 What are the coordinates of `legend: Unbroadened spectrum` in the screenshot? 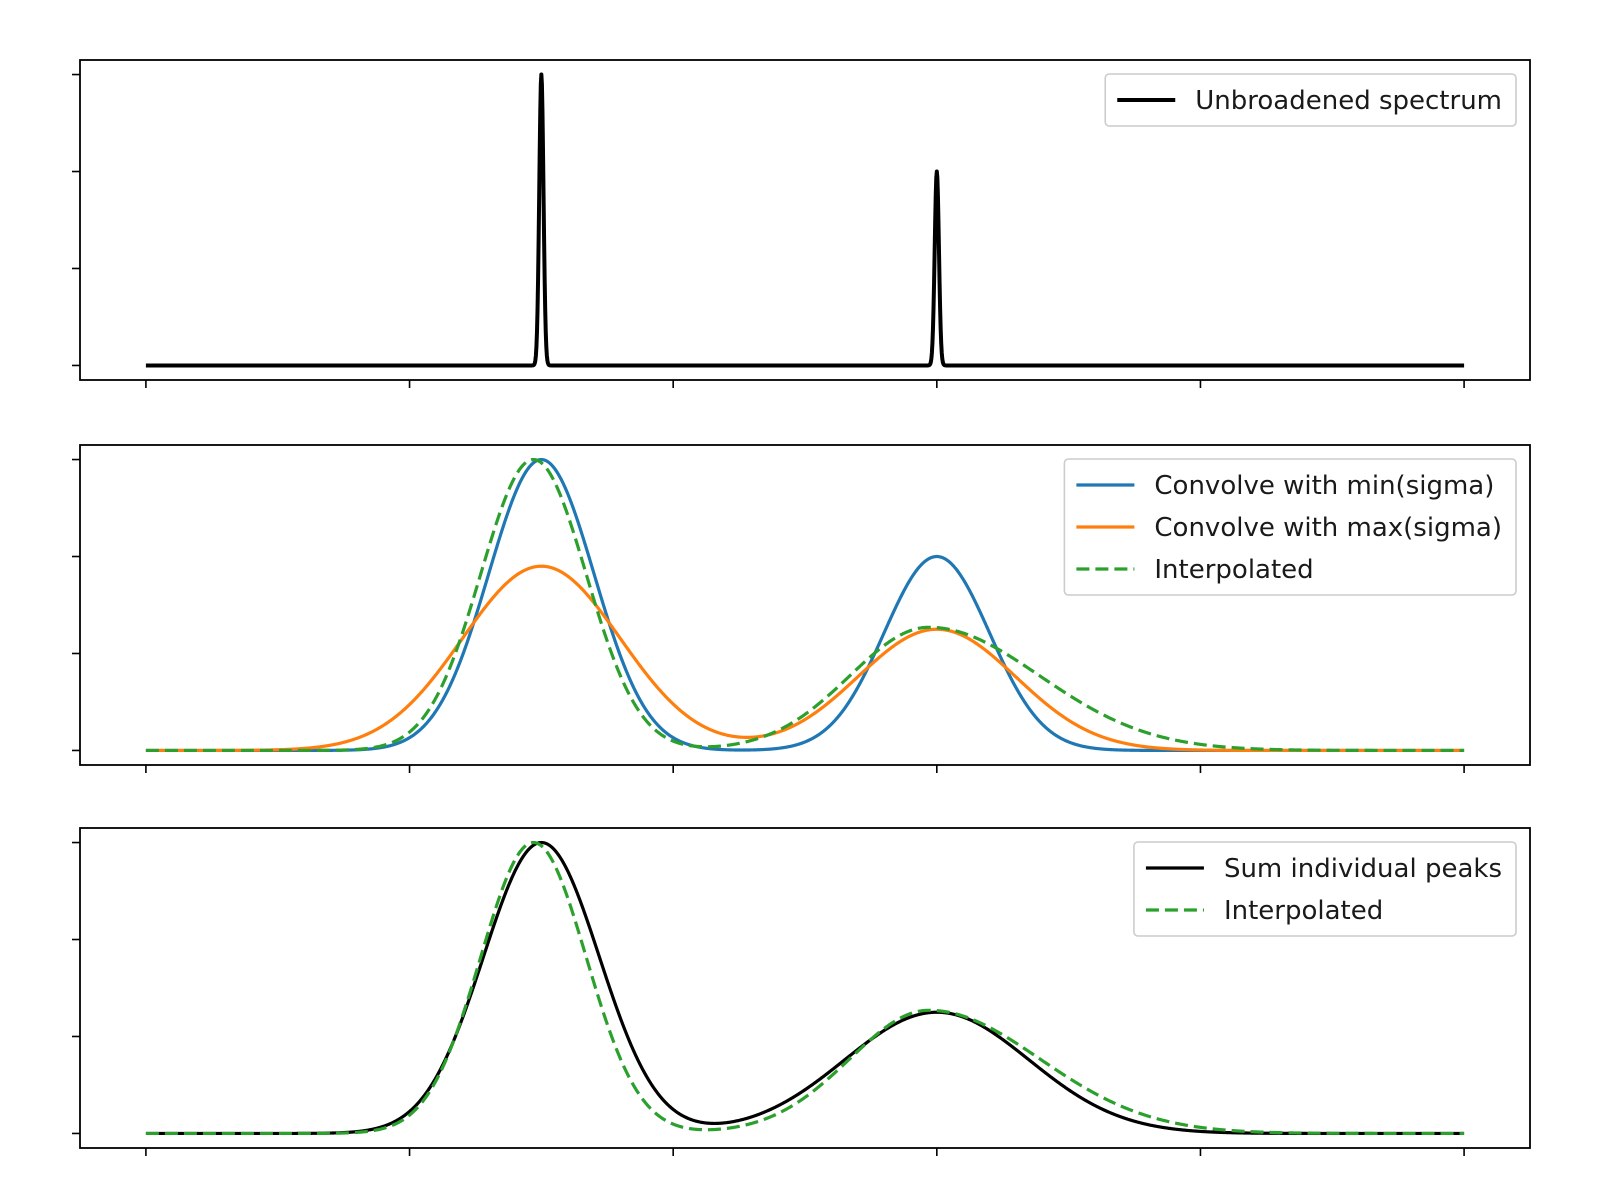 It's located at (1310, 100).